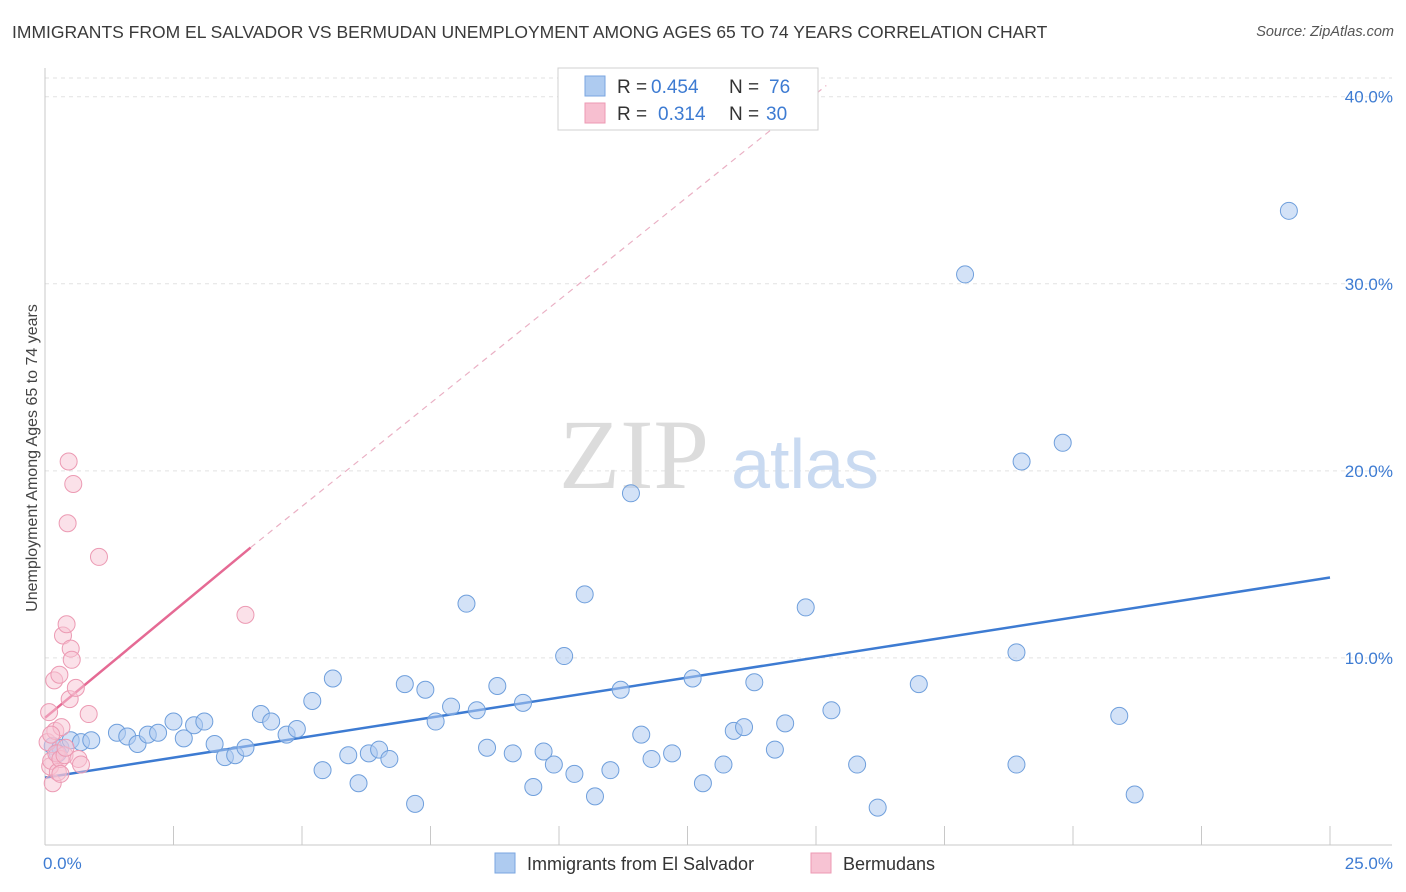  What do you see at coordinates (779, 87) in the screenshot?
I see `legend-n-value-1: 76` at bounding box center [779, 87].